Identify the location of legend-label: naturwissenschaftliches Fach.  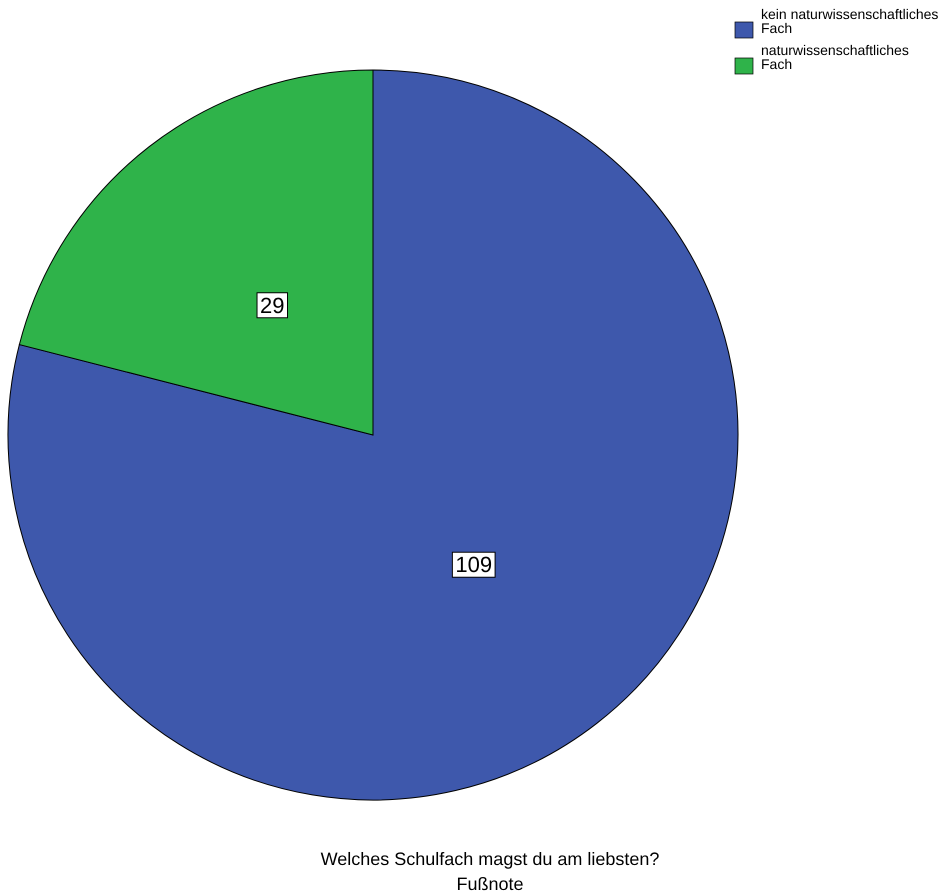
(835, 57).